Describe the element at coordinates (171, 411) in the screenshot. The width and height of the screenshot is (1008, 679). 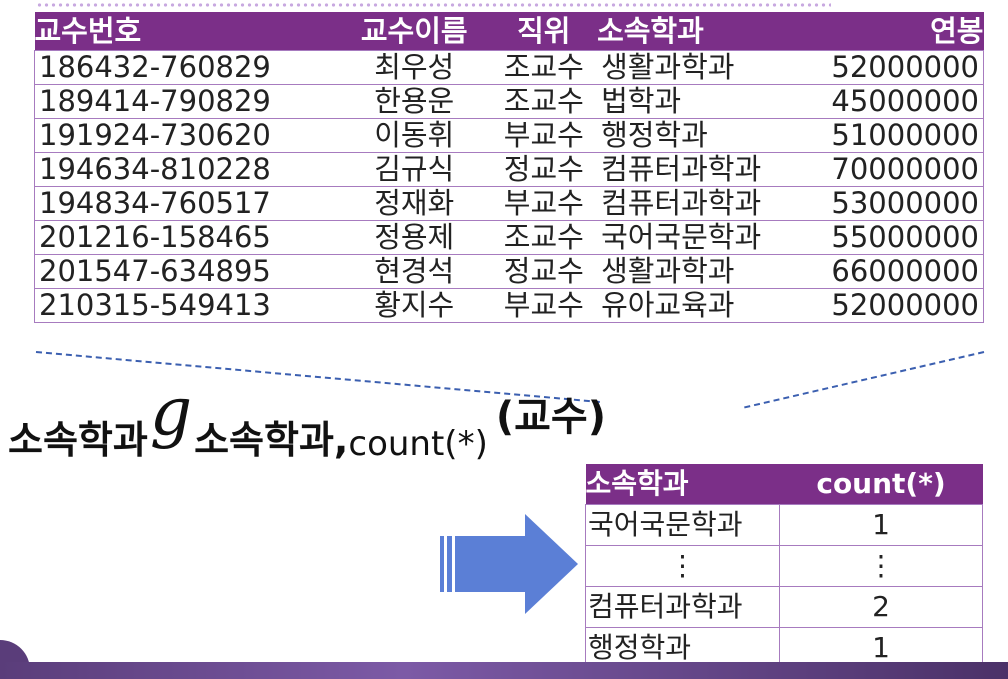
I see `aggregate-operator-g: 𝑔` at that location.